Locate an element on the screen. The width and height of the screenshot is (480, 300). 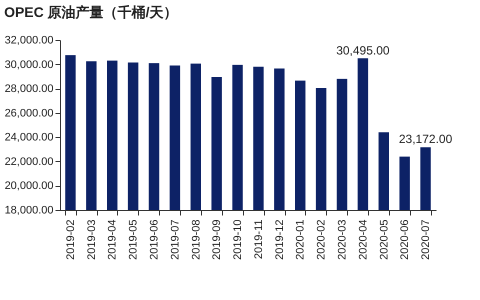
x-tick-label: 2019-05 is located at coordinates (134, 240).